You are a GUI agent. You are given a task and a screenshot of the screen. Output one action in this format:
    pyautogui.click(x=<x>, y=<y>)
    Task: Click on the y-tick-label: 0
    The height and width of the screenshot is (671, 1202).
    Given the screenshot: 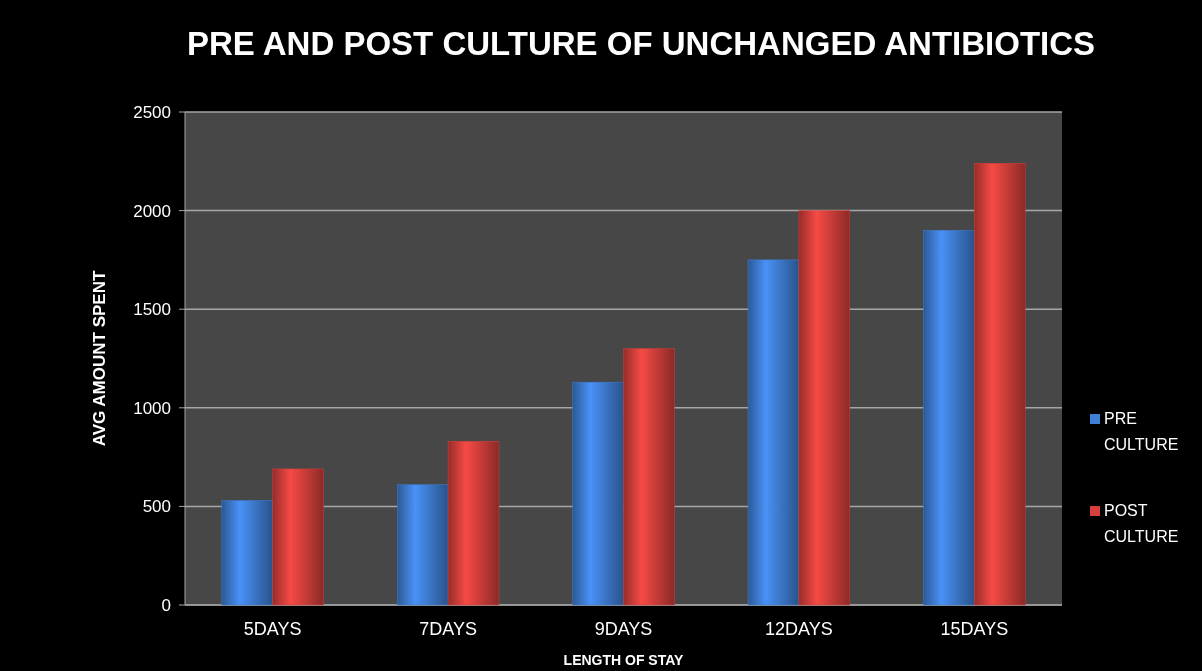 What is the action you would take?
    pyautogui.click(x=166, y=605)
    